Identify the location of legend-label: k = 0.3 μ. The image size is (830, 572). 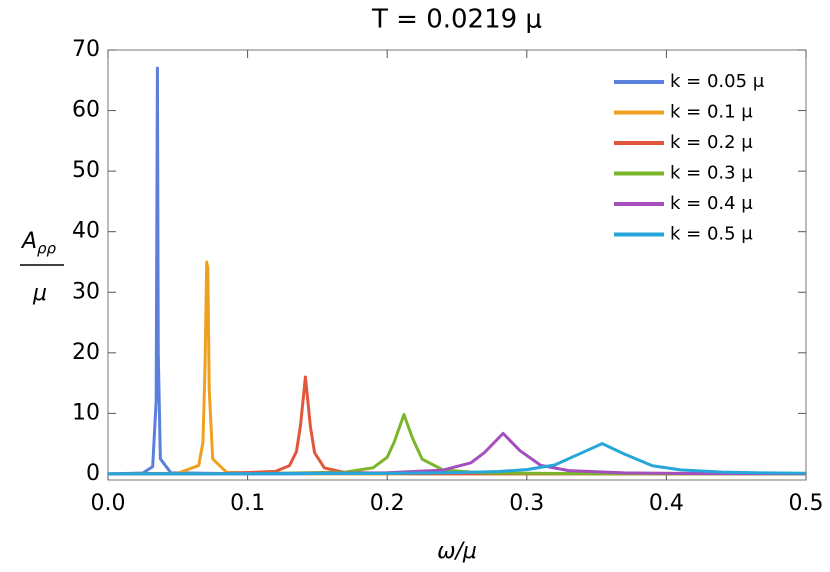
(711, 173).